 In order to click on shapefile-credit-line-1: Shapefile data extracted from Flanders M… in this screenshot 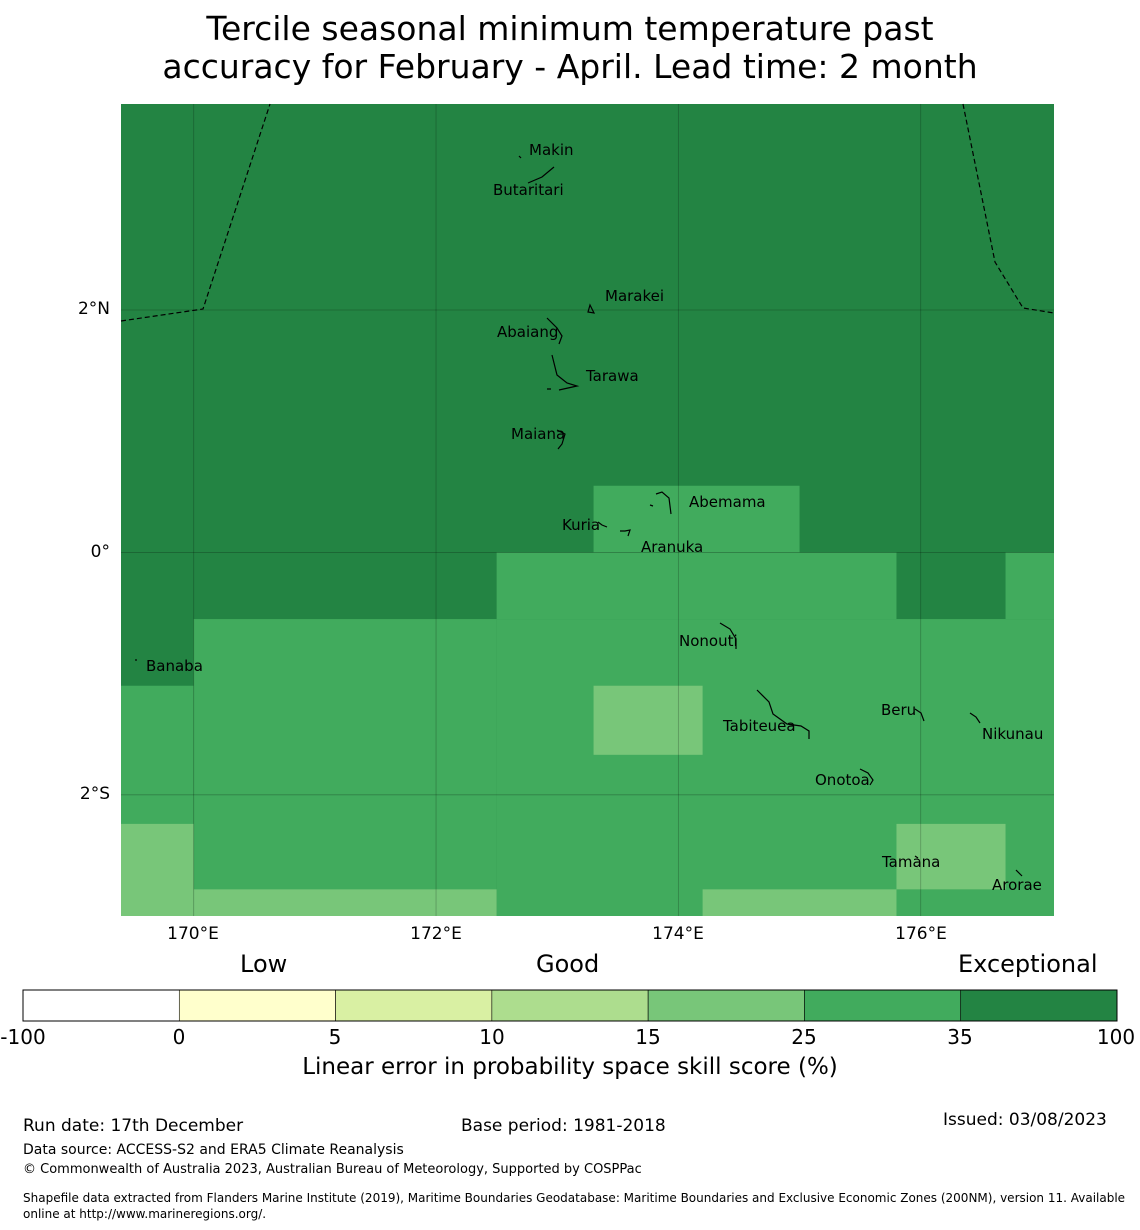, I will do `click(574, 1198)`.